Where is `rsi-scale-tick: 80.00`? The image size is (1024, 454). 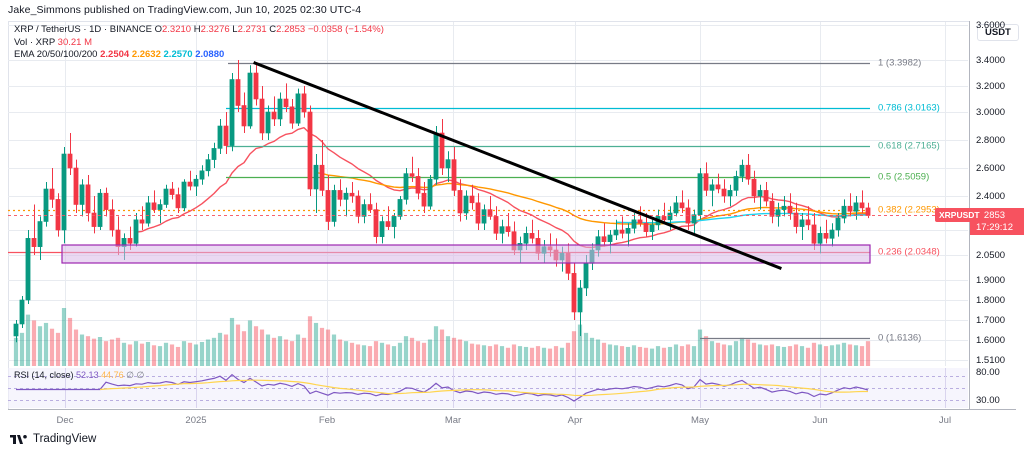
rsi-scale-tick: 80.00 is located at coordinates (988, 372).